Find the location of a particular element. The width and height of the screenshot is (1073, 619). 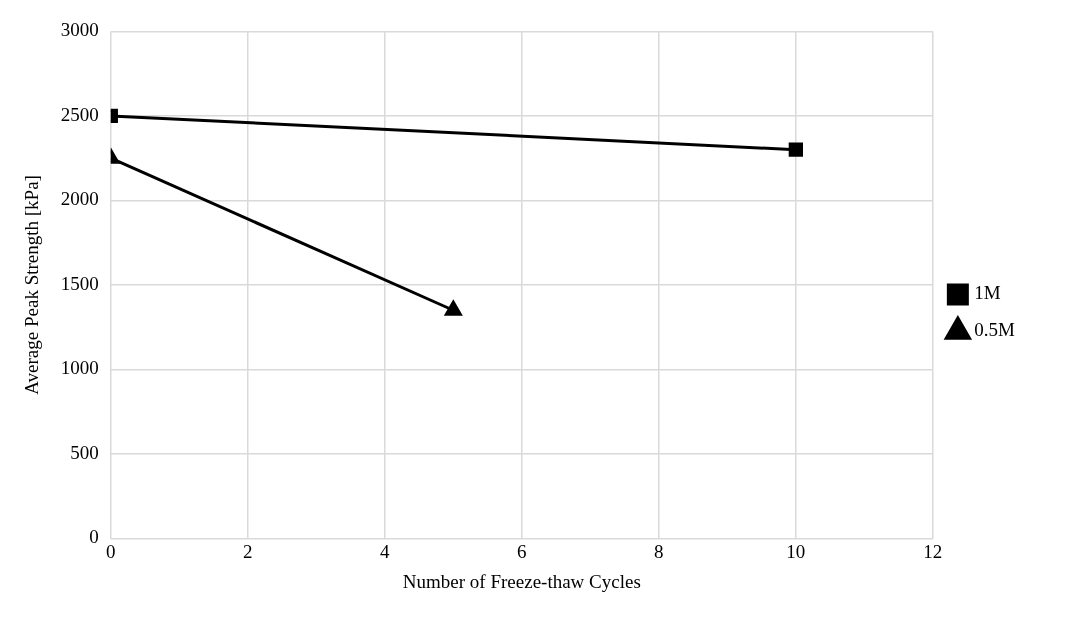

y-tick-label: 1000 is located at coordinates (79, 368).